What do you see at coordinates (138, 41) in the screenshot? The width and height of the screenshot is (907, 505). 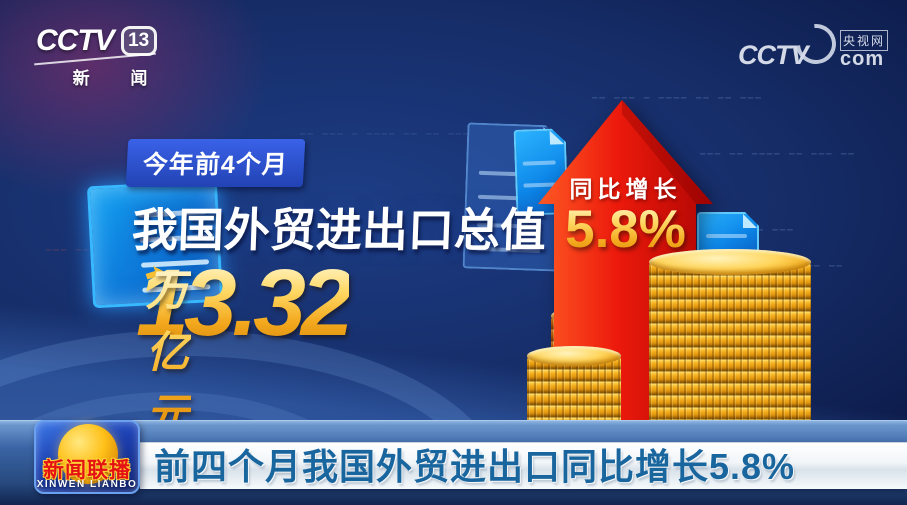 I see `channel-number-badge: 13` at bounding box center [138, 41].